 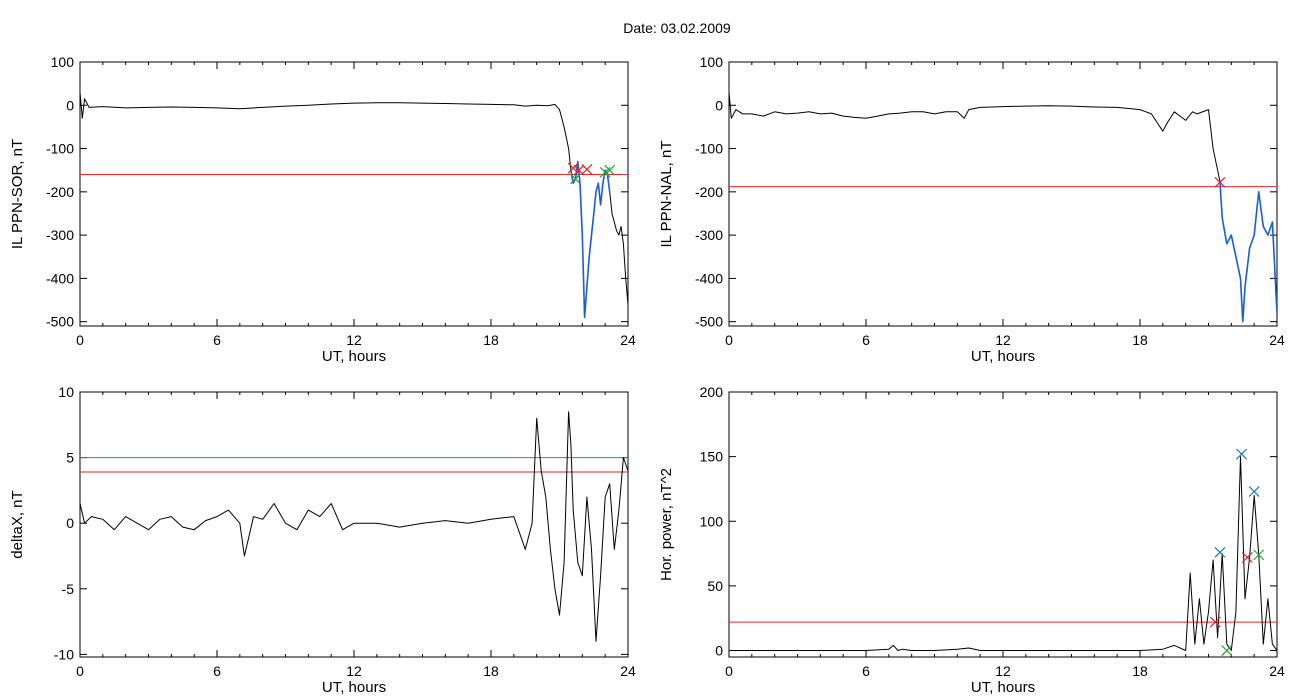 What do you see at coordinates (66, 392) in the screenshot?
I see `y-tick-label: 10` at bounding box center [66, 392].